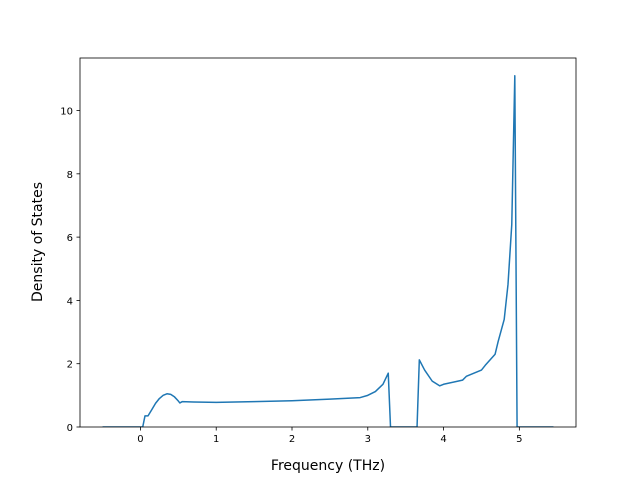  I want to click on y-tick-label: 10, so click(66, 112).